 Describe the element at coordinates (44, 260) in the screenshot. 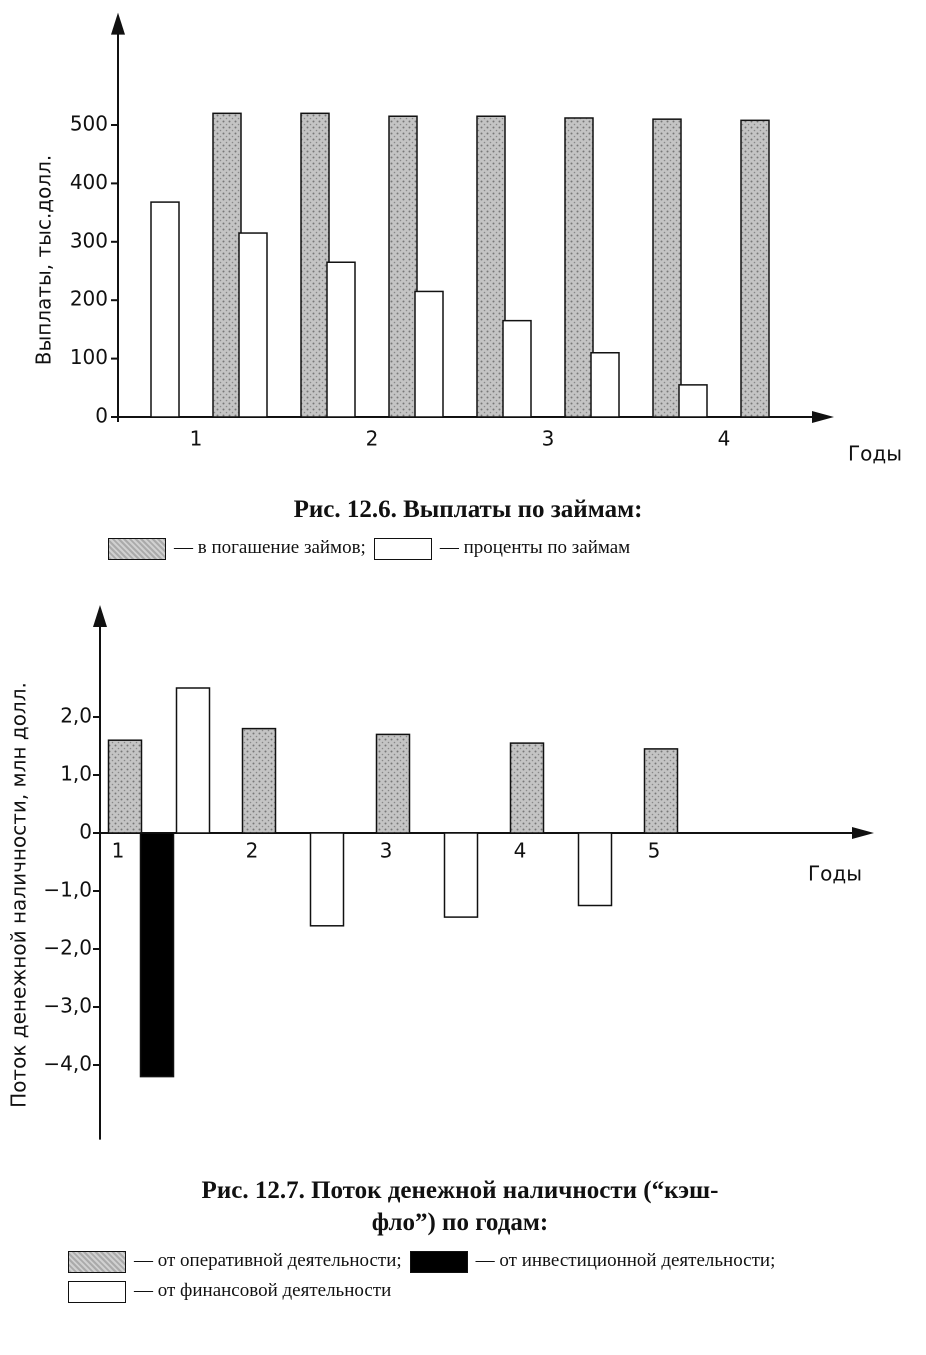

I see `y-axis-label: Выплаты, тыс.долл.` at that location.